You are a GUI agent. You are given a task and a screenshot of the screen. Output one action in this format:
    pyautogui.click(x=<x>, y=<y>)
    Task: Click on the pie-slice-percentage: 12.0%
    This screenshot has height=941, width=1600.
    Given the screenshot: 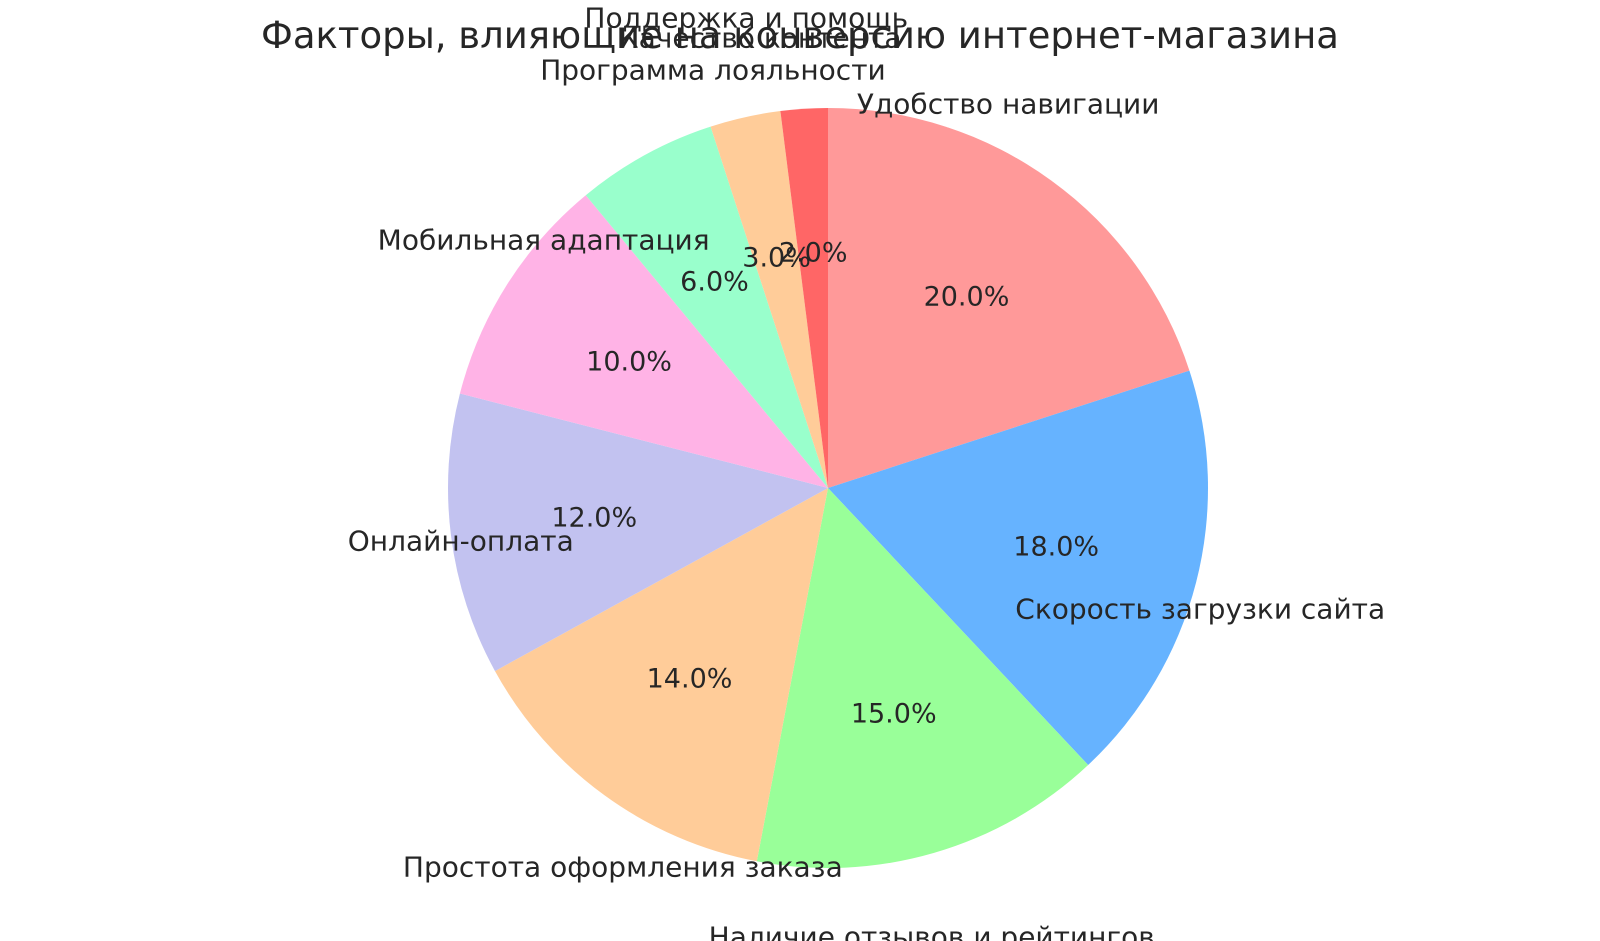 What is the action you would take?
    pyautogui.click(x=594, y=518)
    